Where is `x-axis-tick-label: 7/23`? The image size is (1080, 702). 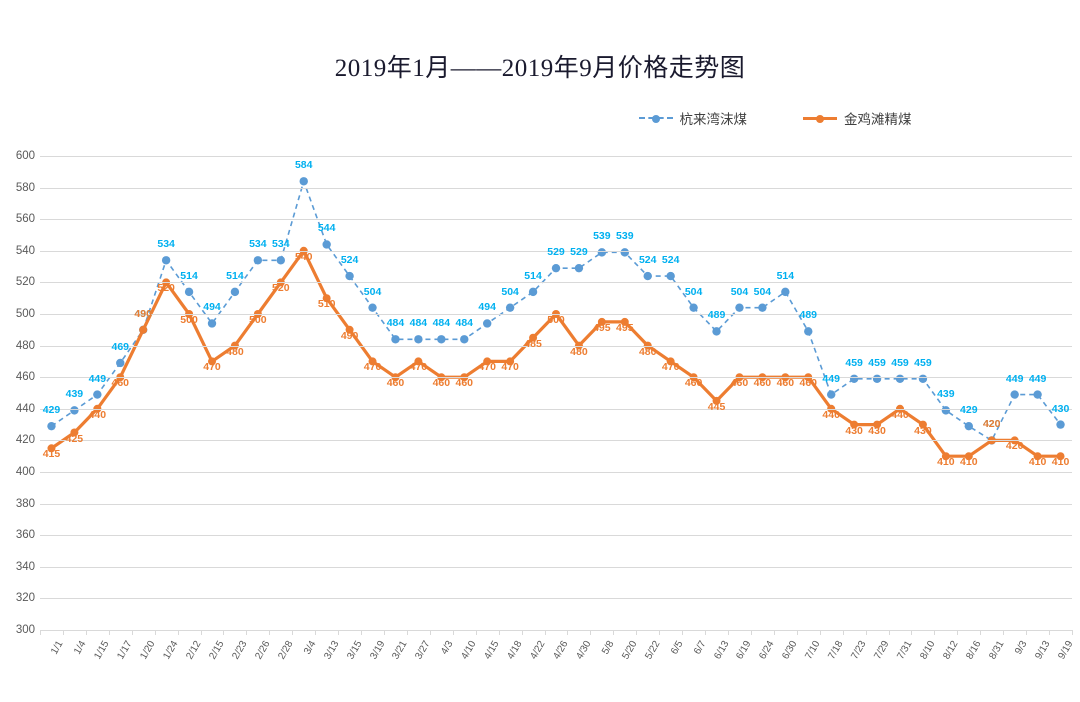 x-axis-tick-label: 7/23 is located at coordinates (859, 650).